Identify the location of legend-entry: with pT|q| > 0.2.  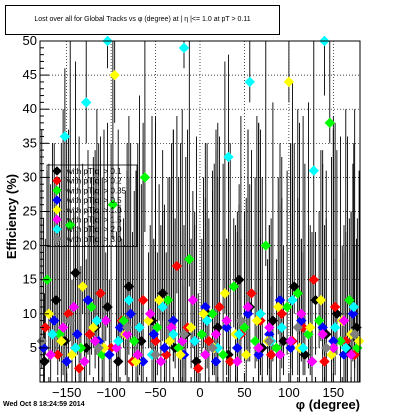
(94, 181).